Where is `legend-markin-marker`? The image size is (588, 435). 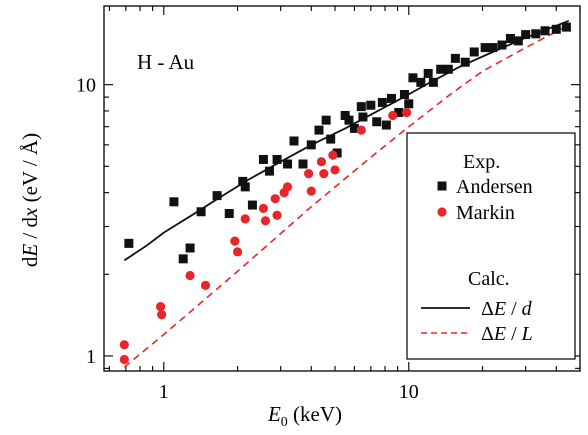
legend-markin-marker is located at coordinates (442, 212).